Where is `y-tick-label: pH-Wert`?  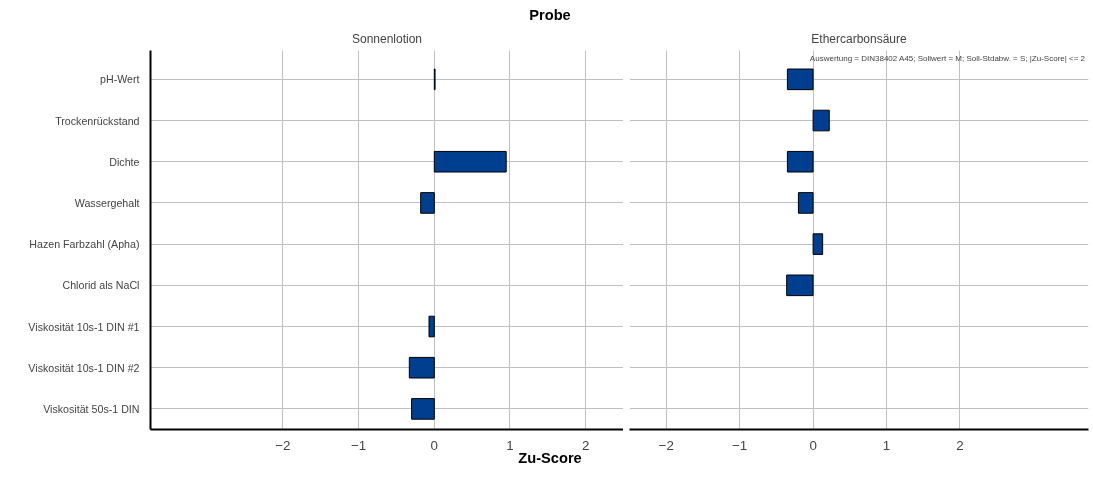 y-tick-label: pH-Wert is located at coordinates (120, 79).